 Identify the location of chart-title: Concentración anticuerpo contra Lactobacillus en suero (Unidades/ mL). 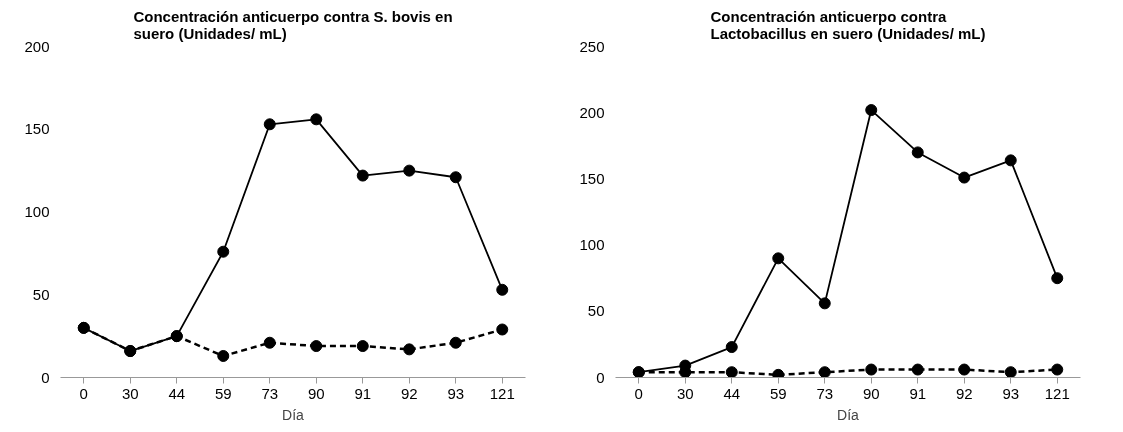
(848, 24).